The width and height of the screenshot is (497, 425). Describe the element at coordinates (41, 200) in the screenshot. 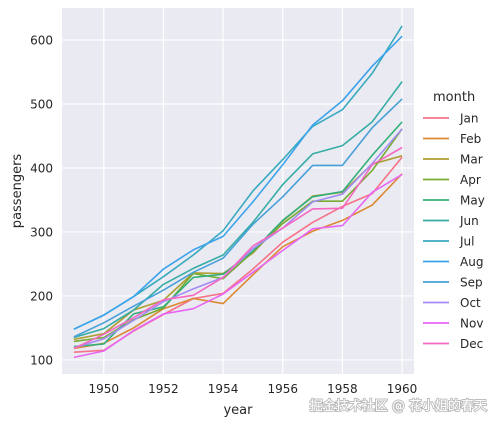

I see `y-axis-ticks: 100 200 300 400 500 600` at that location.